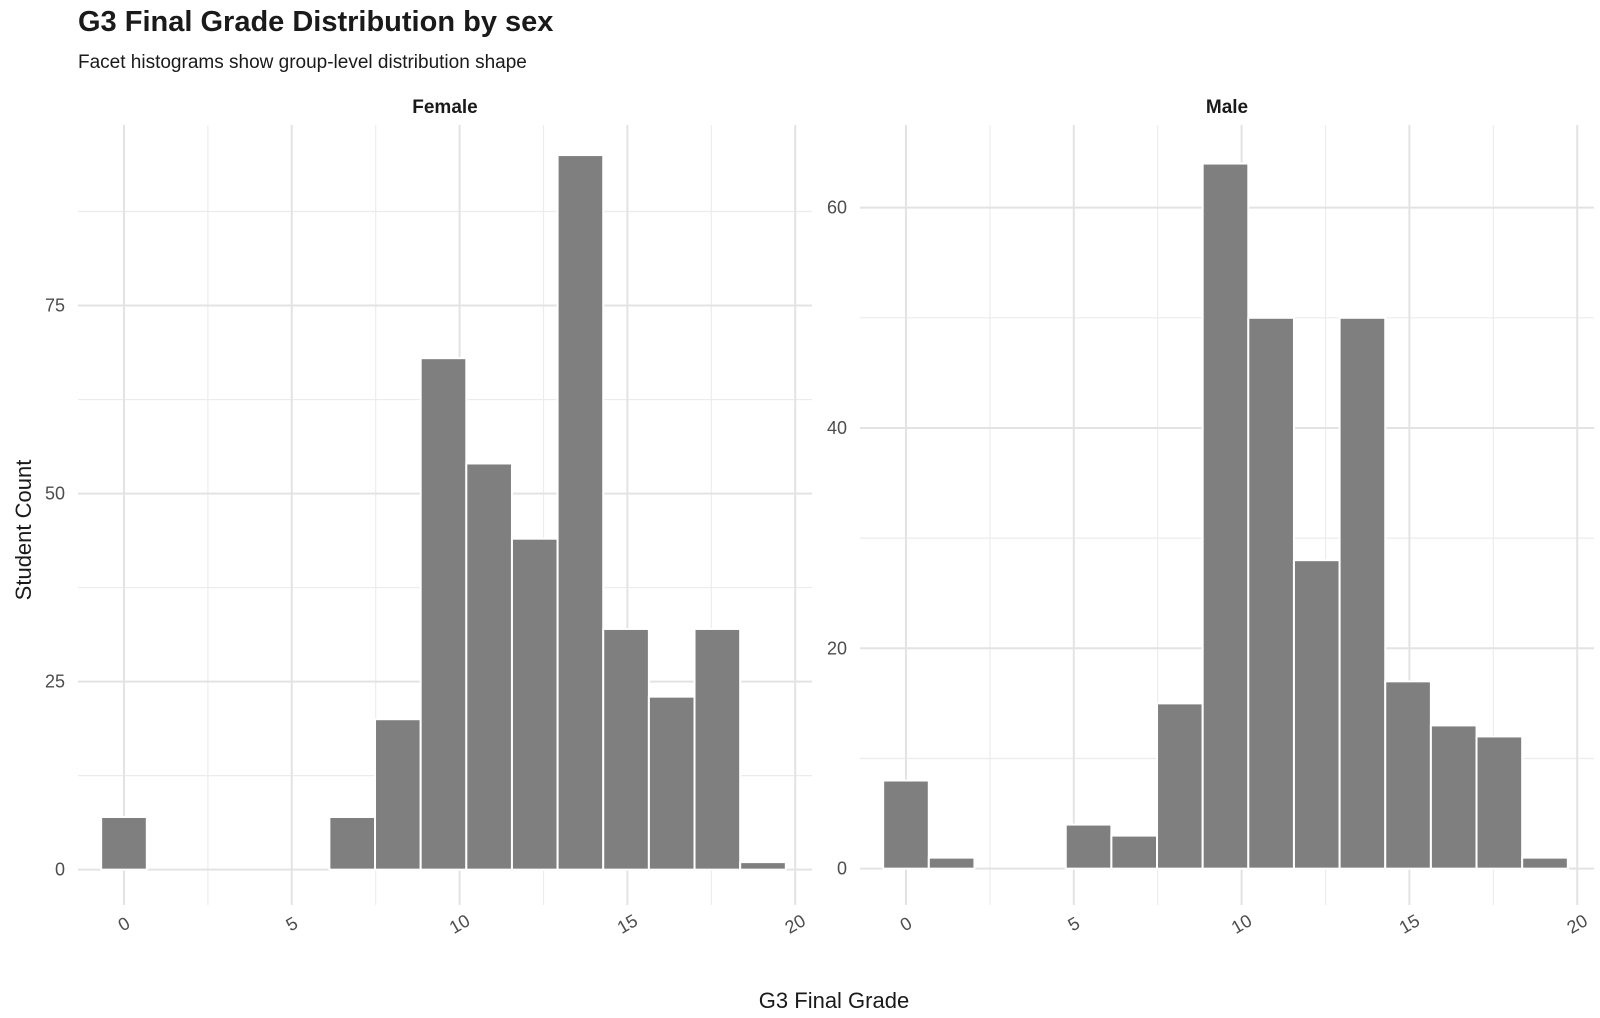 The height and width of the screenshot is (1018, 1600). Describe the element at coordinates (837, 648) in the screenshot. I see `y-tick-label: 20` at that location.